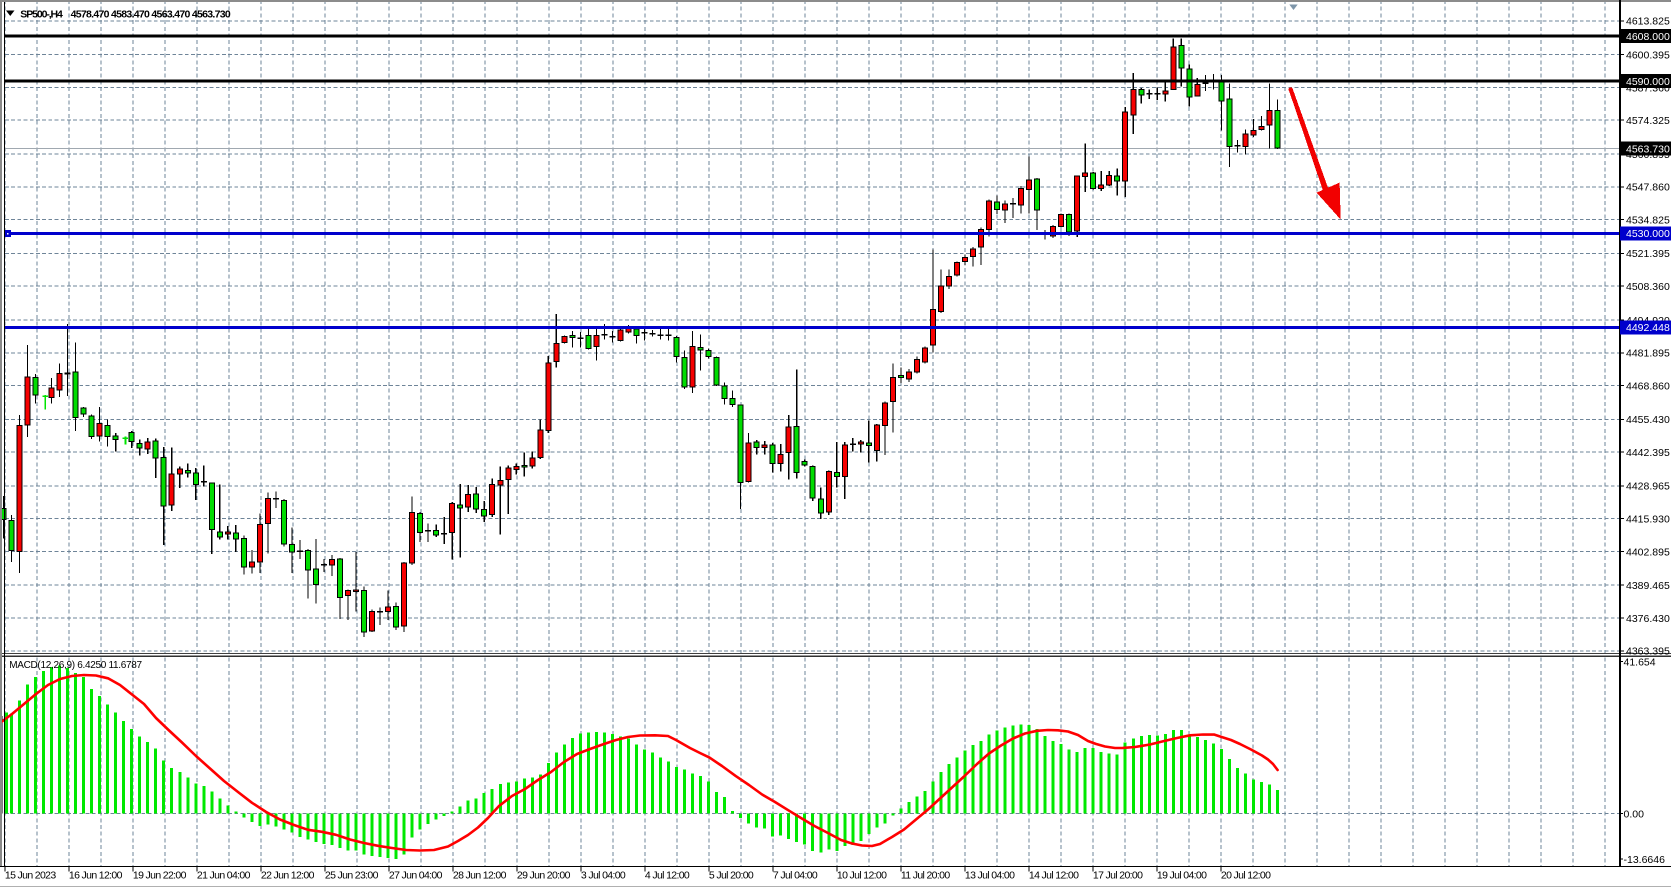  What do you see at coordinates (1648, 56) in the screenshot?
I see `svg-text: 4600.395` at bounding box center [1648, 56].